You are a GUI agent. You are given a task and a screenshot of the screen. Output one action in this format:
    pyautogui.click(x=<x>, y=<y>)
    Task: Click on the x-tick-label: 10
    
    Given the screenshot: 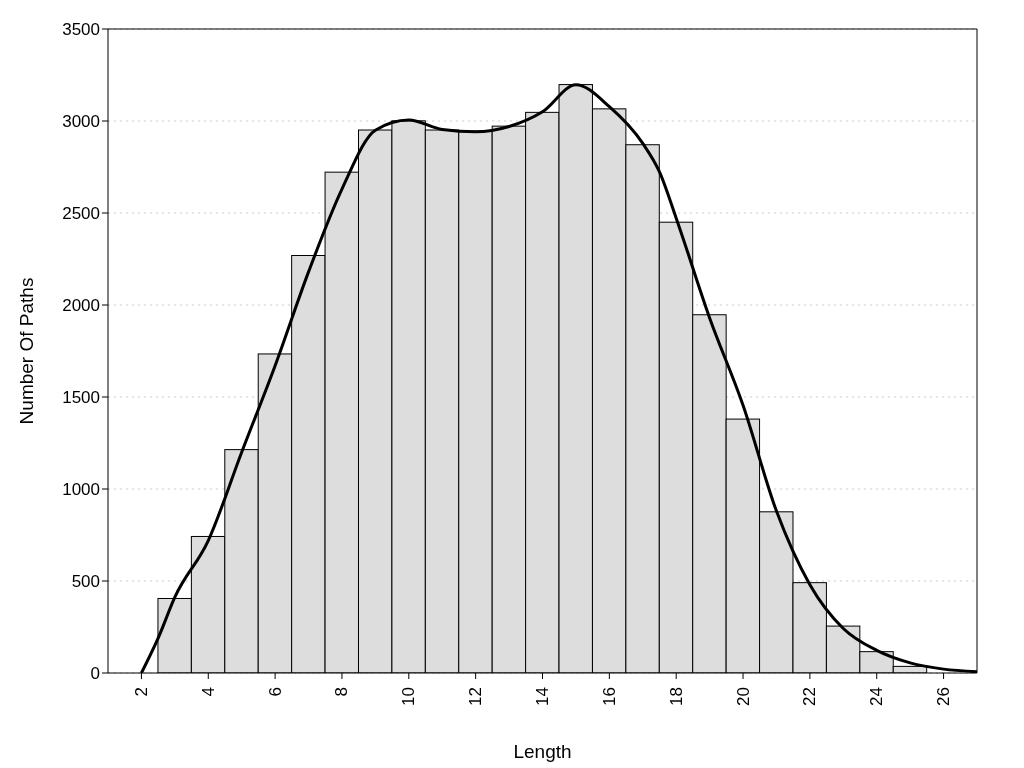 What is the action you would take?
    pyautogui.click(x=409, y=696)
    